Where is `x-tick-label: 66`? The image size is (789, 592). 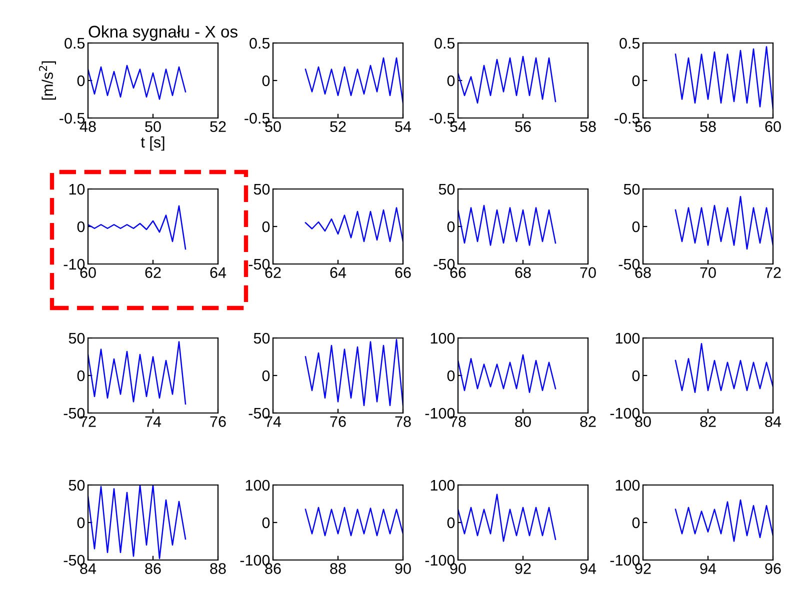 x-tick-label: 66 is located at coordinates (403, 272).